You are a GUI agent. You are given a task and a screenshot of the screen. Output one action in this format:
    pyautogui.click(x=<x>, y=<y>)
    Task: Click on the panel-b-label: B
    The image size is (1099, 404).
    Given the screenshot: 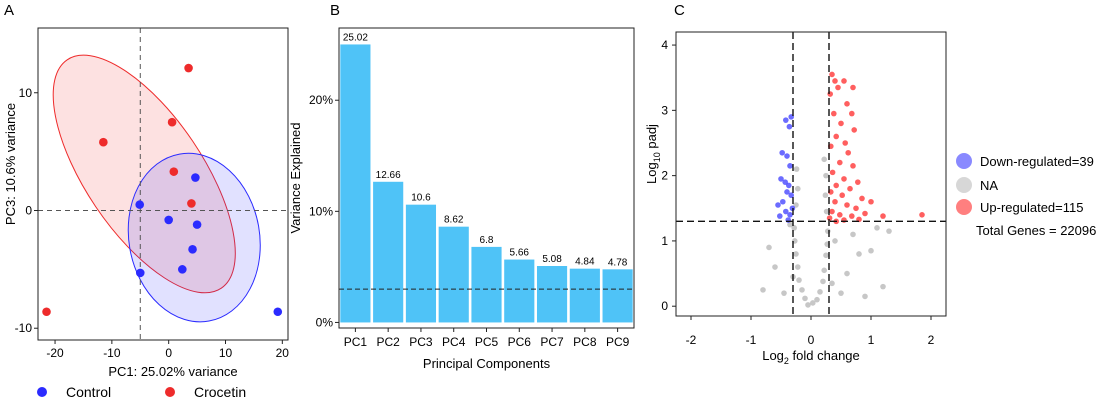 What is the action you would take?
    pyautogui.click(x=335, y=10)
    